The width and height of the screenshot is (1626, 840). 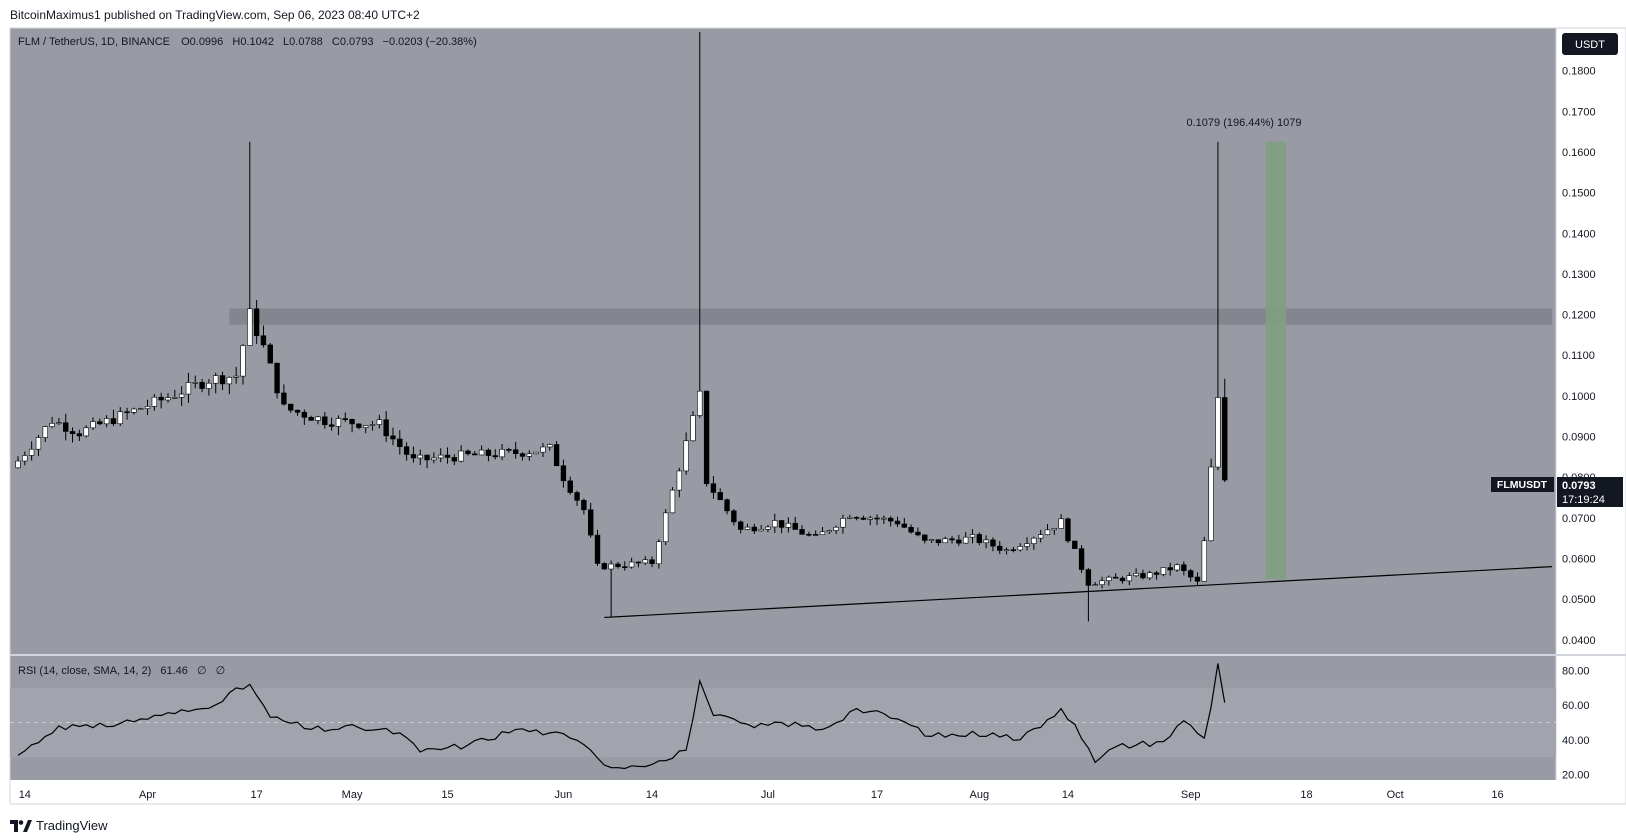 I want to click on bottom-bar: TradingView, so click(x=813, y=826).